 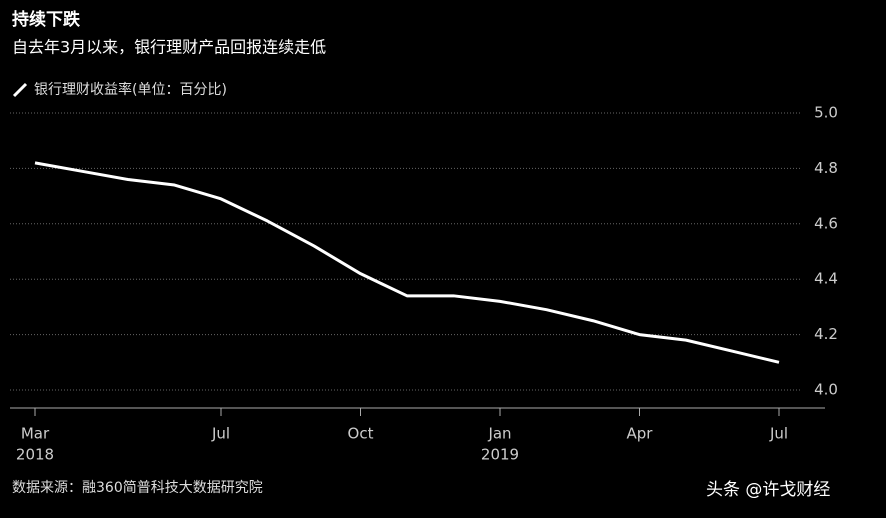 I want to click on y-tick-label: 4.6, so click(x=826, y=223).